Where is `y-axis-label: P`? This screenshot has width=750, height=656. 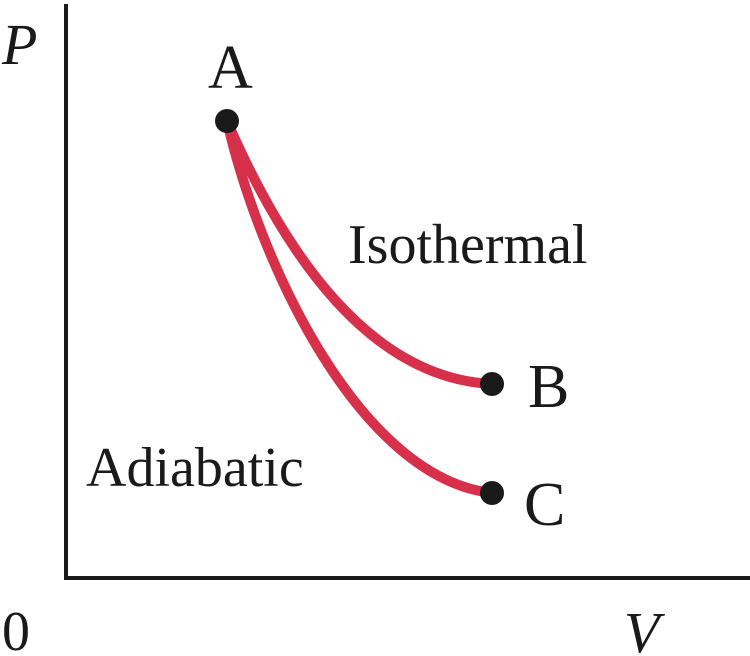
y-axis-label: P is located at coordinates (19, 44).